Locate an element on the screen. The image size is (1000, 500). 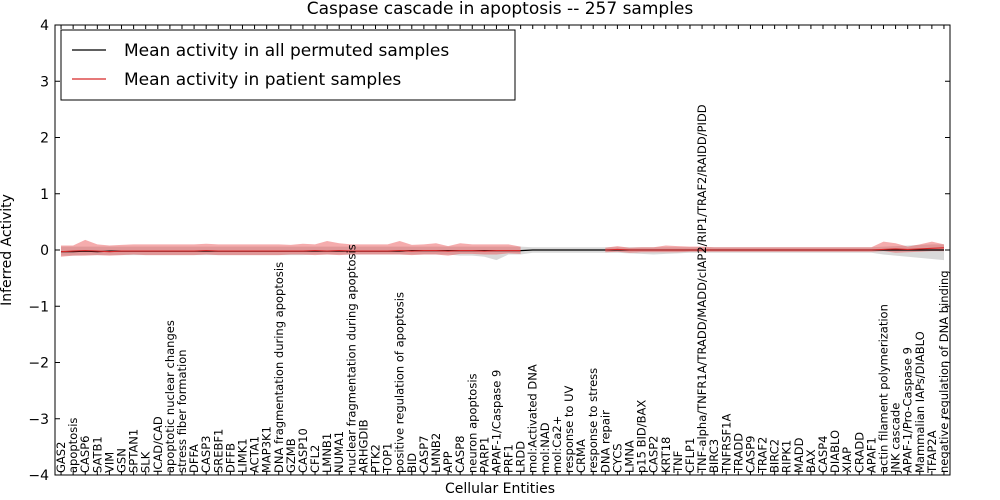
entity-label: DFFB is located at coordinates (230, 458).